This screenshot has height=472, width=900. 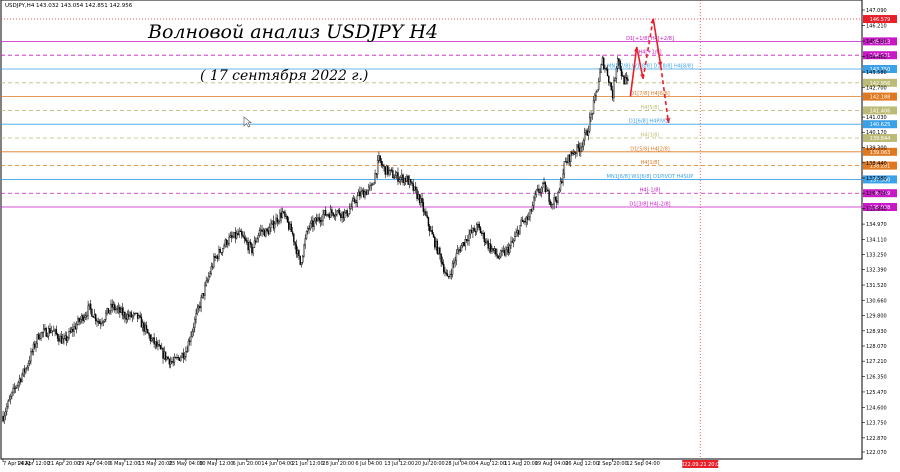 What do you see at coordinates (650, 191) in the screenshot?
I see `level-label: H4[-1/8]` at bounding box center [650, 191].